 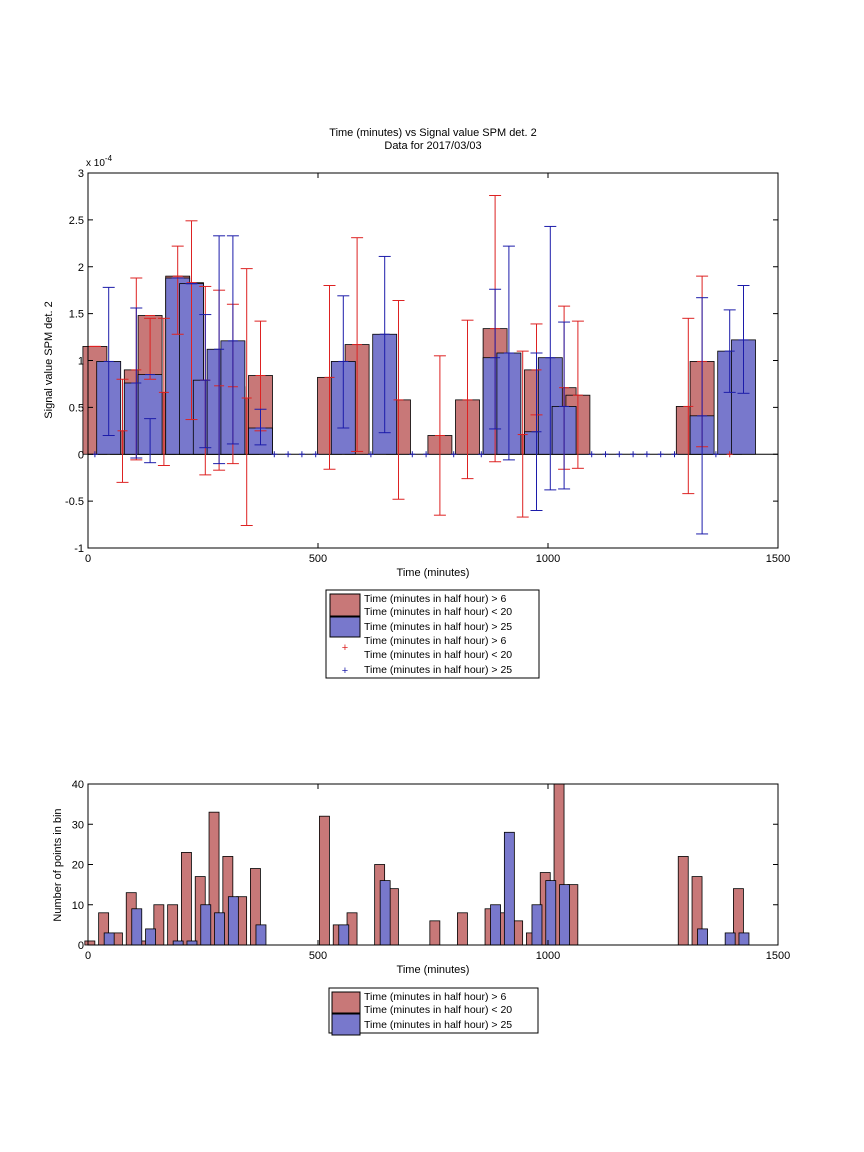 I want to click on legend-entry: Time (minutes in half hour) > 25, so click(x=421, y=1024).